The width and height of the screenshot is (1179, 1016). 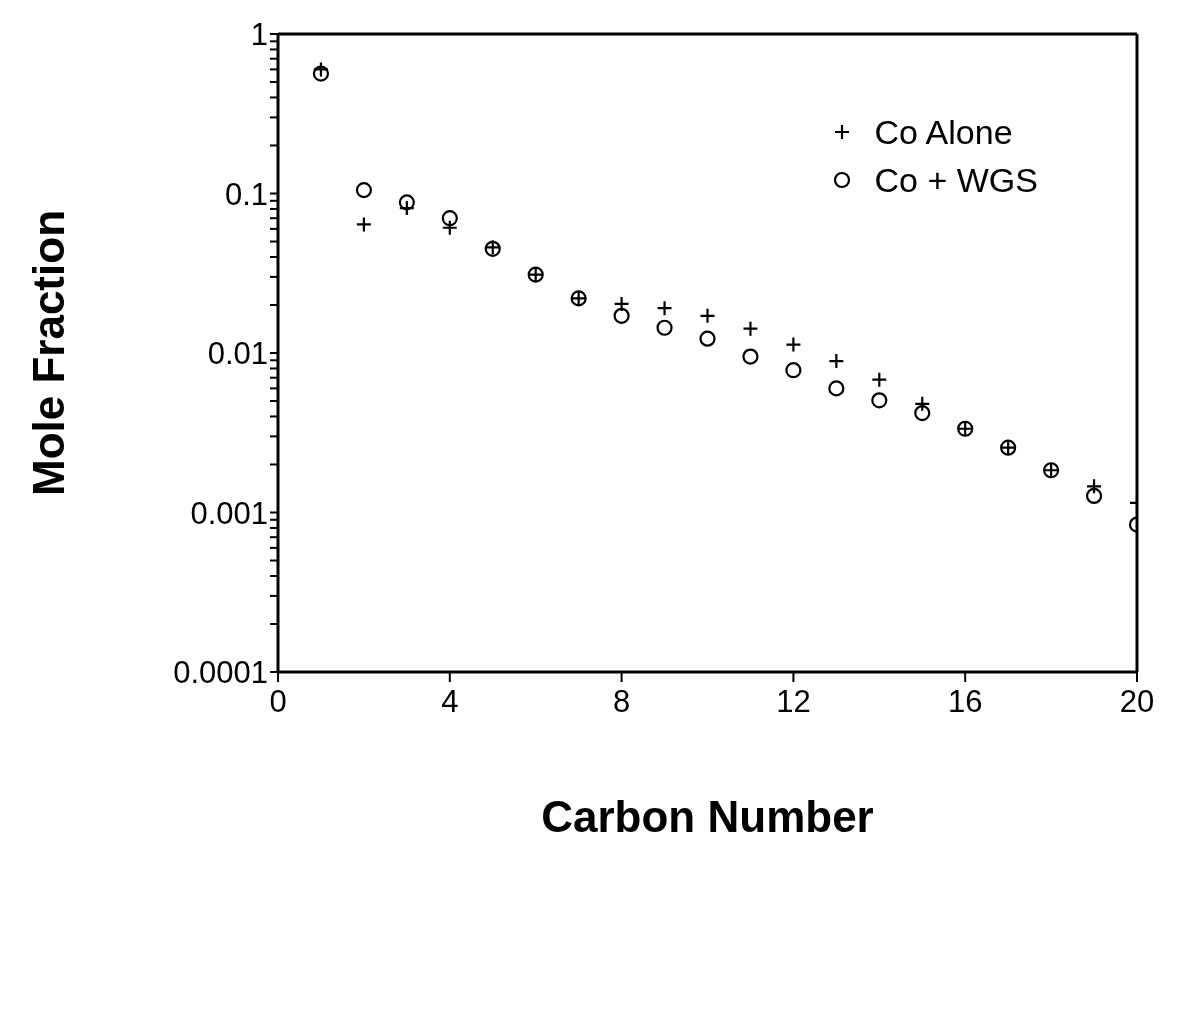 What do you see at coordinates (793, 702) in the screenshot?
I see `x-tick-label: 12` at bounding box center [793, 702].